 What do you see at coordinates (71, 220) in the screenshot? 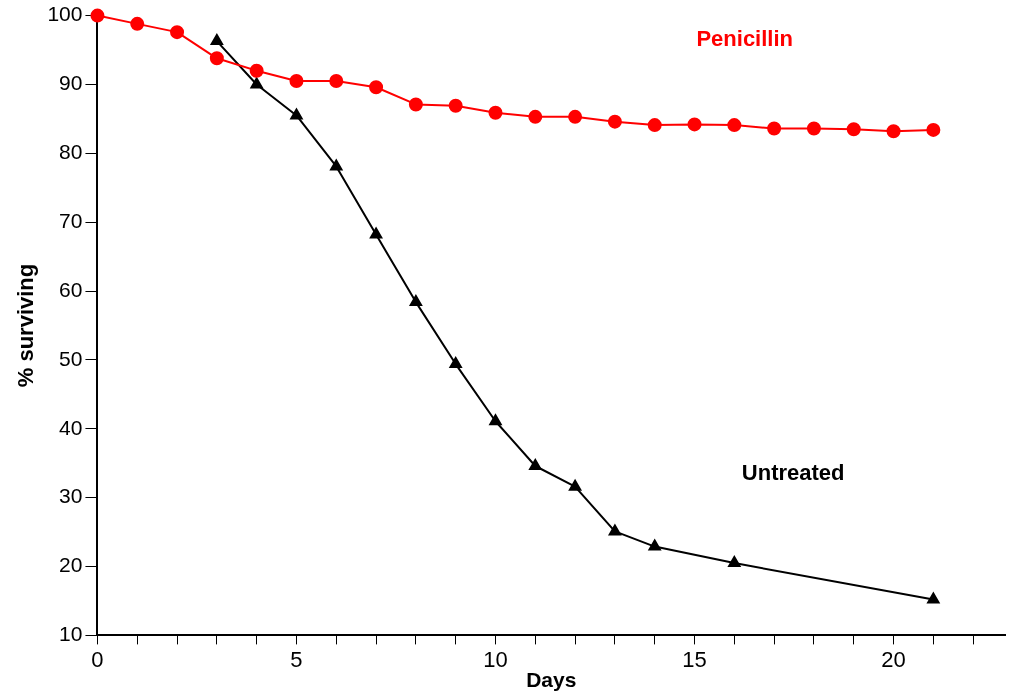
I see `y-tick-label: 70` at bounding box center [71, 220].